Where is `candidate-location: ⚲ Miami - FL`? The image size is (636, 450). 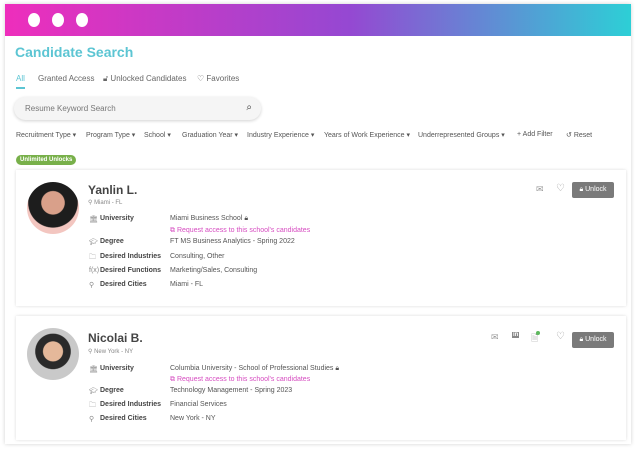 candidate-location: ⚲ Miami - FL is located at coordinates (105, 202).